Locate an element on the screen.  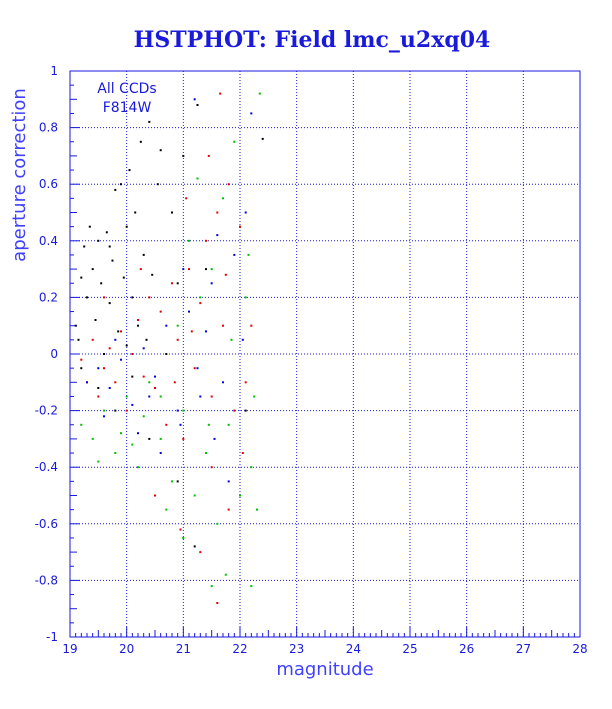
y-tick-label: 1 is located at coordinates (54, 71).